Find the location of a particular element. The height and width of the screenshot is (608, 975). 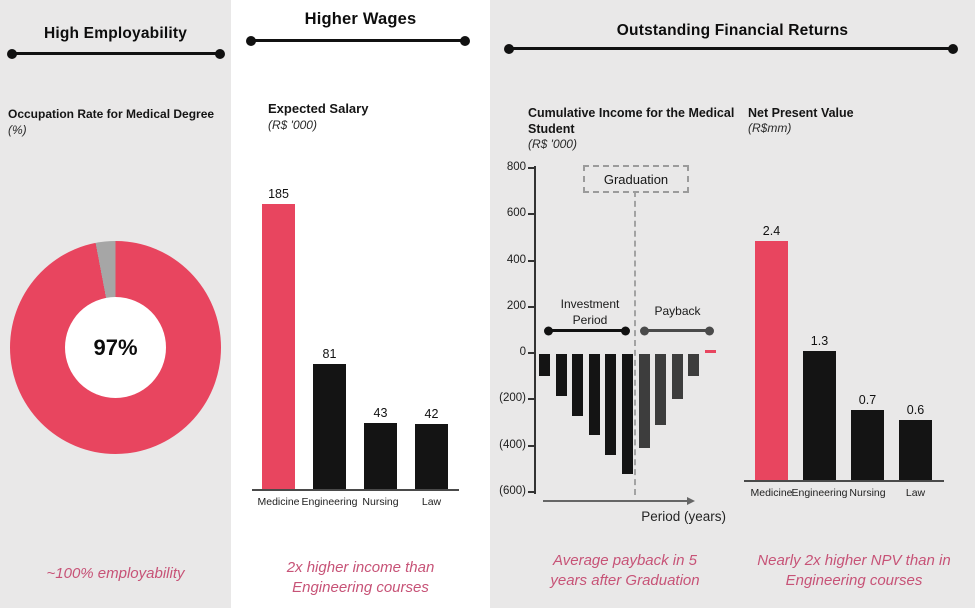

bar-column: 0.7 Nursing is located at coordinates (867, 446).